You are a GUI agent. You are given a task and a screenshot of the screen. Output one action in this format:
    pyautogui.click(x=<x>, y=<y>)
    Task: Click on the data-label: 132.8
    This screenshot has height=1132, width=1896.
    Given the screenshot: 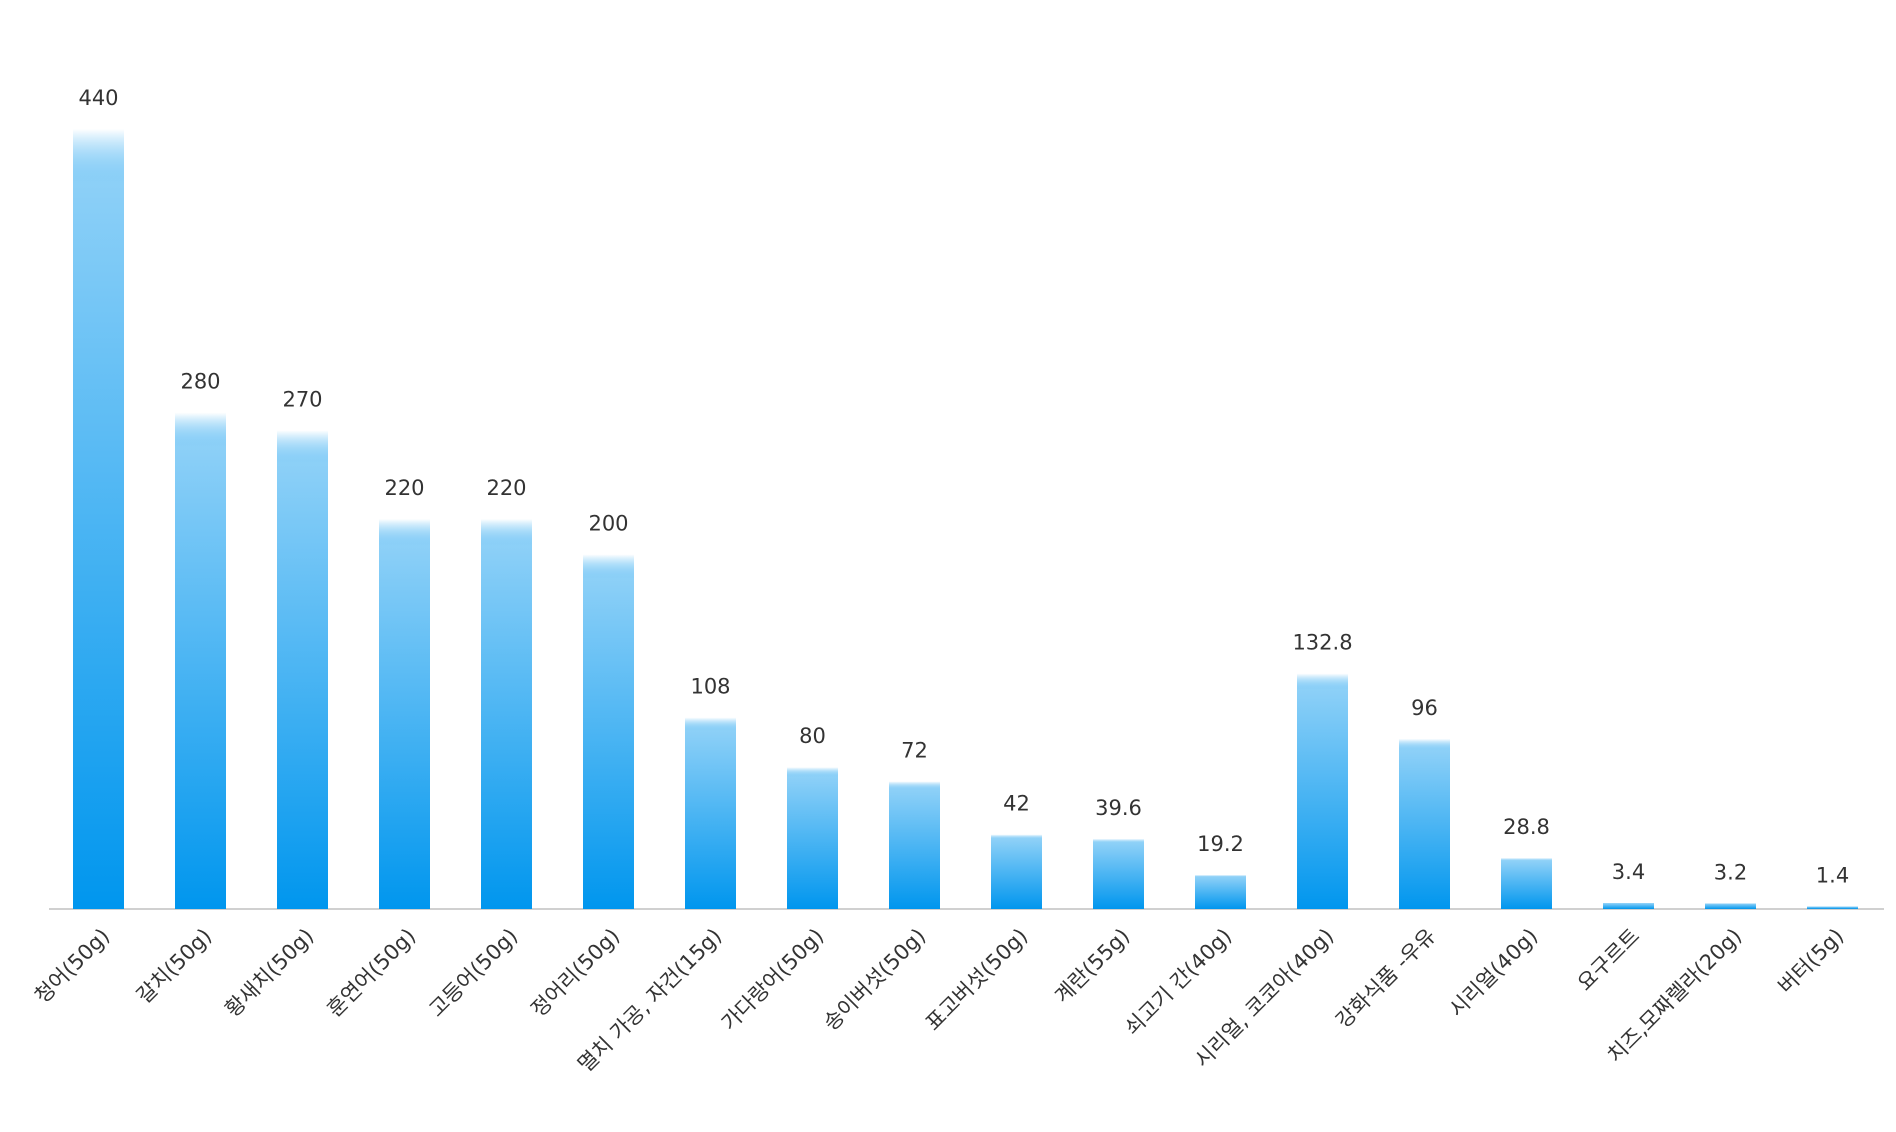 What is the action you would take?
    pyautogui.click(x=1322, y=643)
    